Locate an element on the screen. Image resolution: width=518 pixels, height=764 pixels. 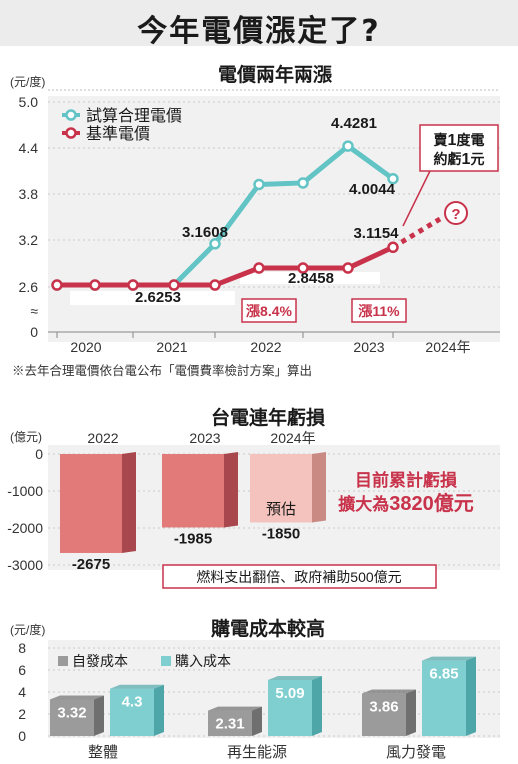
cost-value-label: 3.32 is located at coordinates (71, 712).